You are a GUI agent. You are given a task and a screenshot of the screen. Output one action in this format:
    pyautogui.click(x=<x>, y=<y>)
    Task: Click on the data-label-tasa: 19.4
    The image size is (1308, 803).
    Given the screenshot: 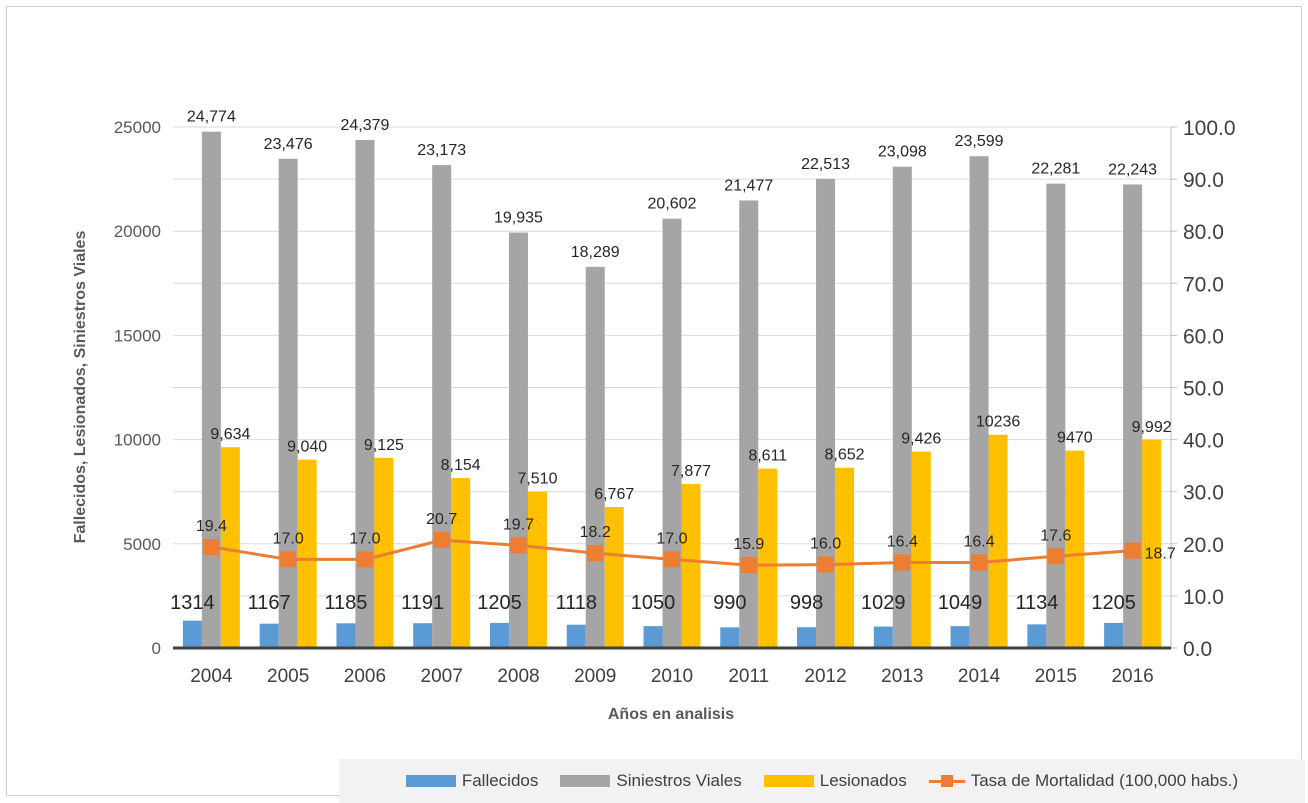 What is the action you would take?
    pyautogui.click(x=211, y=526)
    